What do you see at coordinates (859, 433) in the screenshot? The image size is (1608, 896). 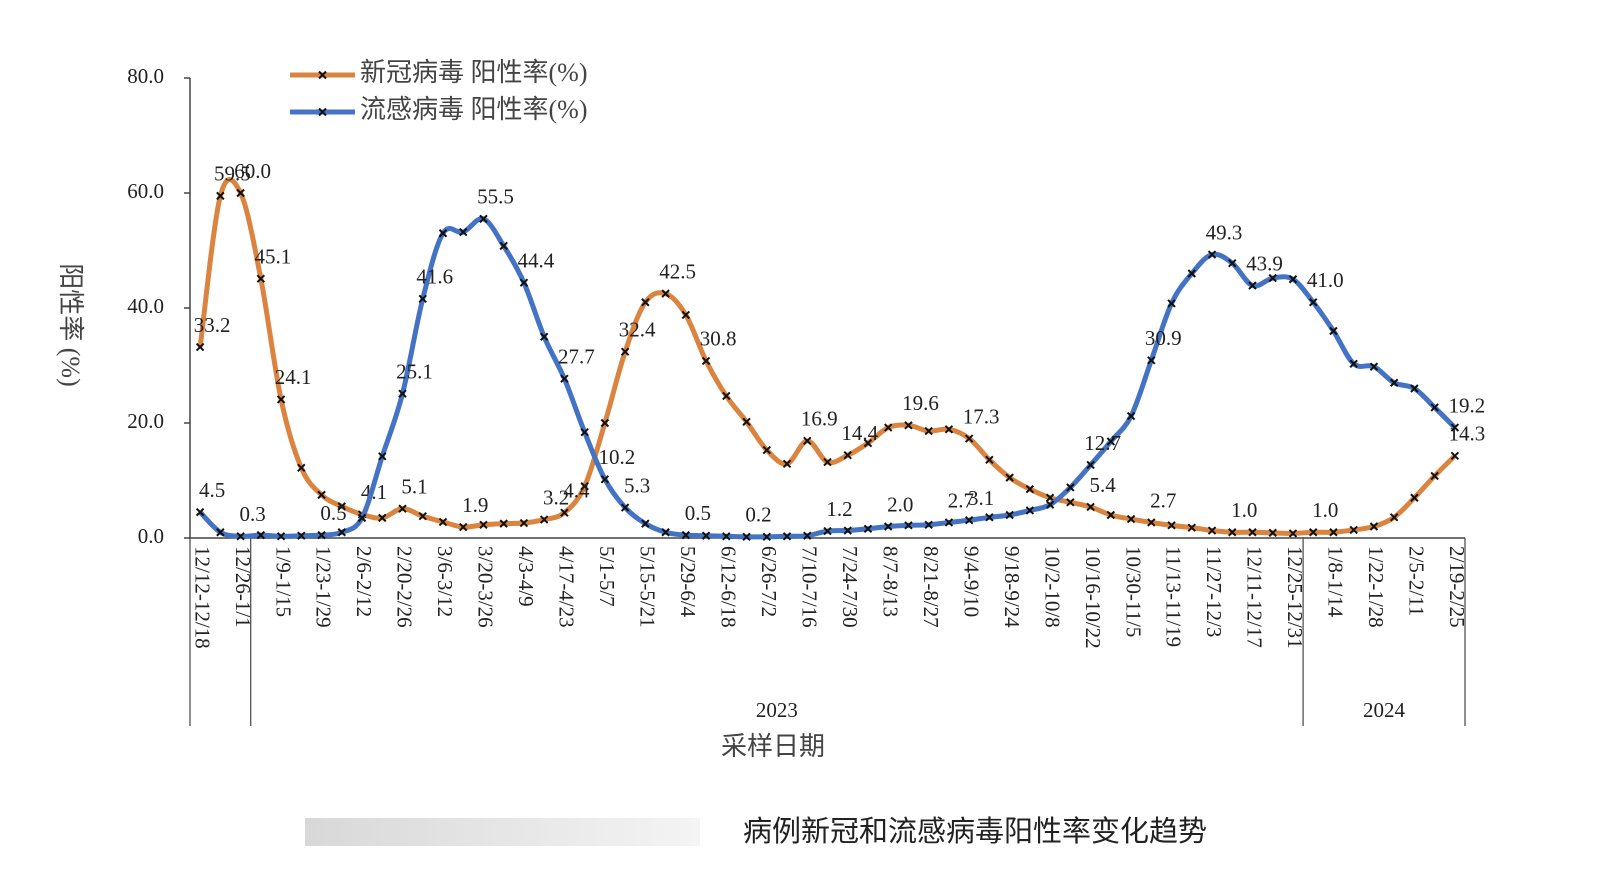 I see `data-label: 14.4` at bounding box center [859, 433].